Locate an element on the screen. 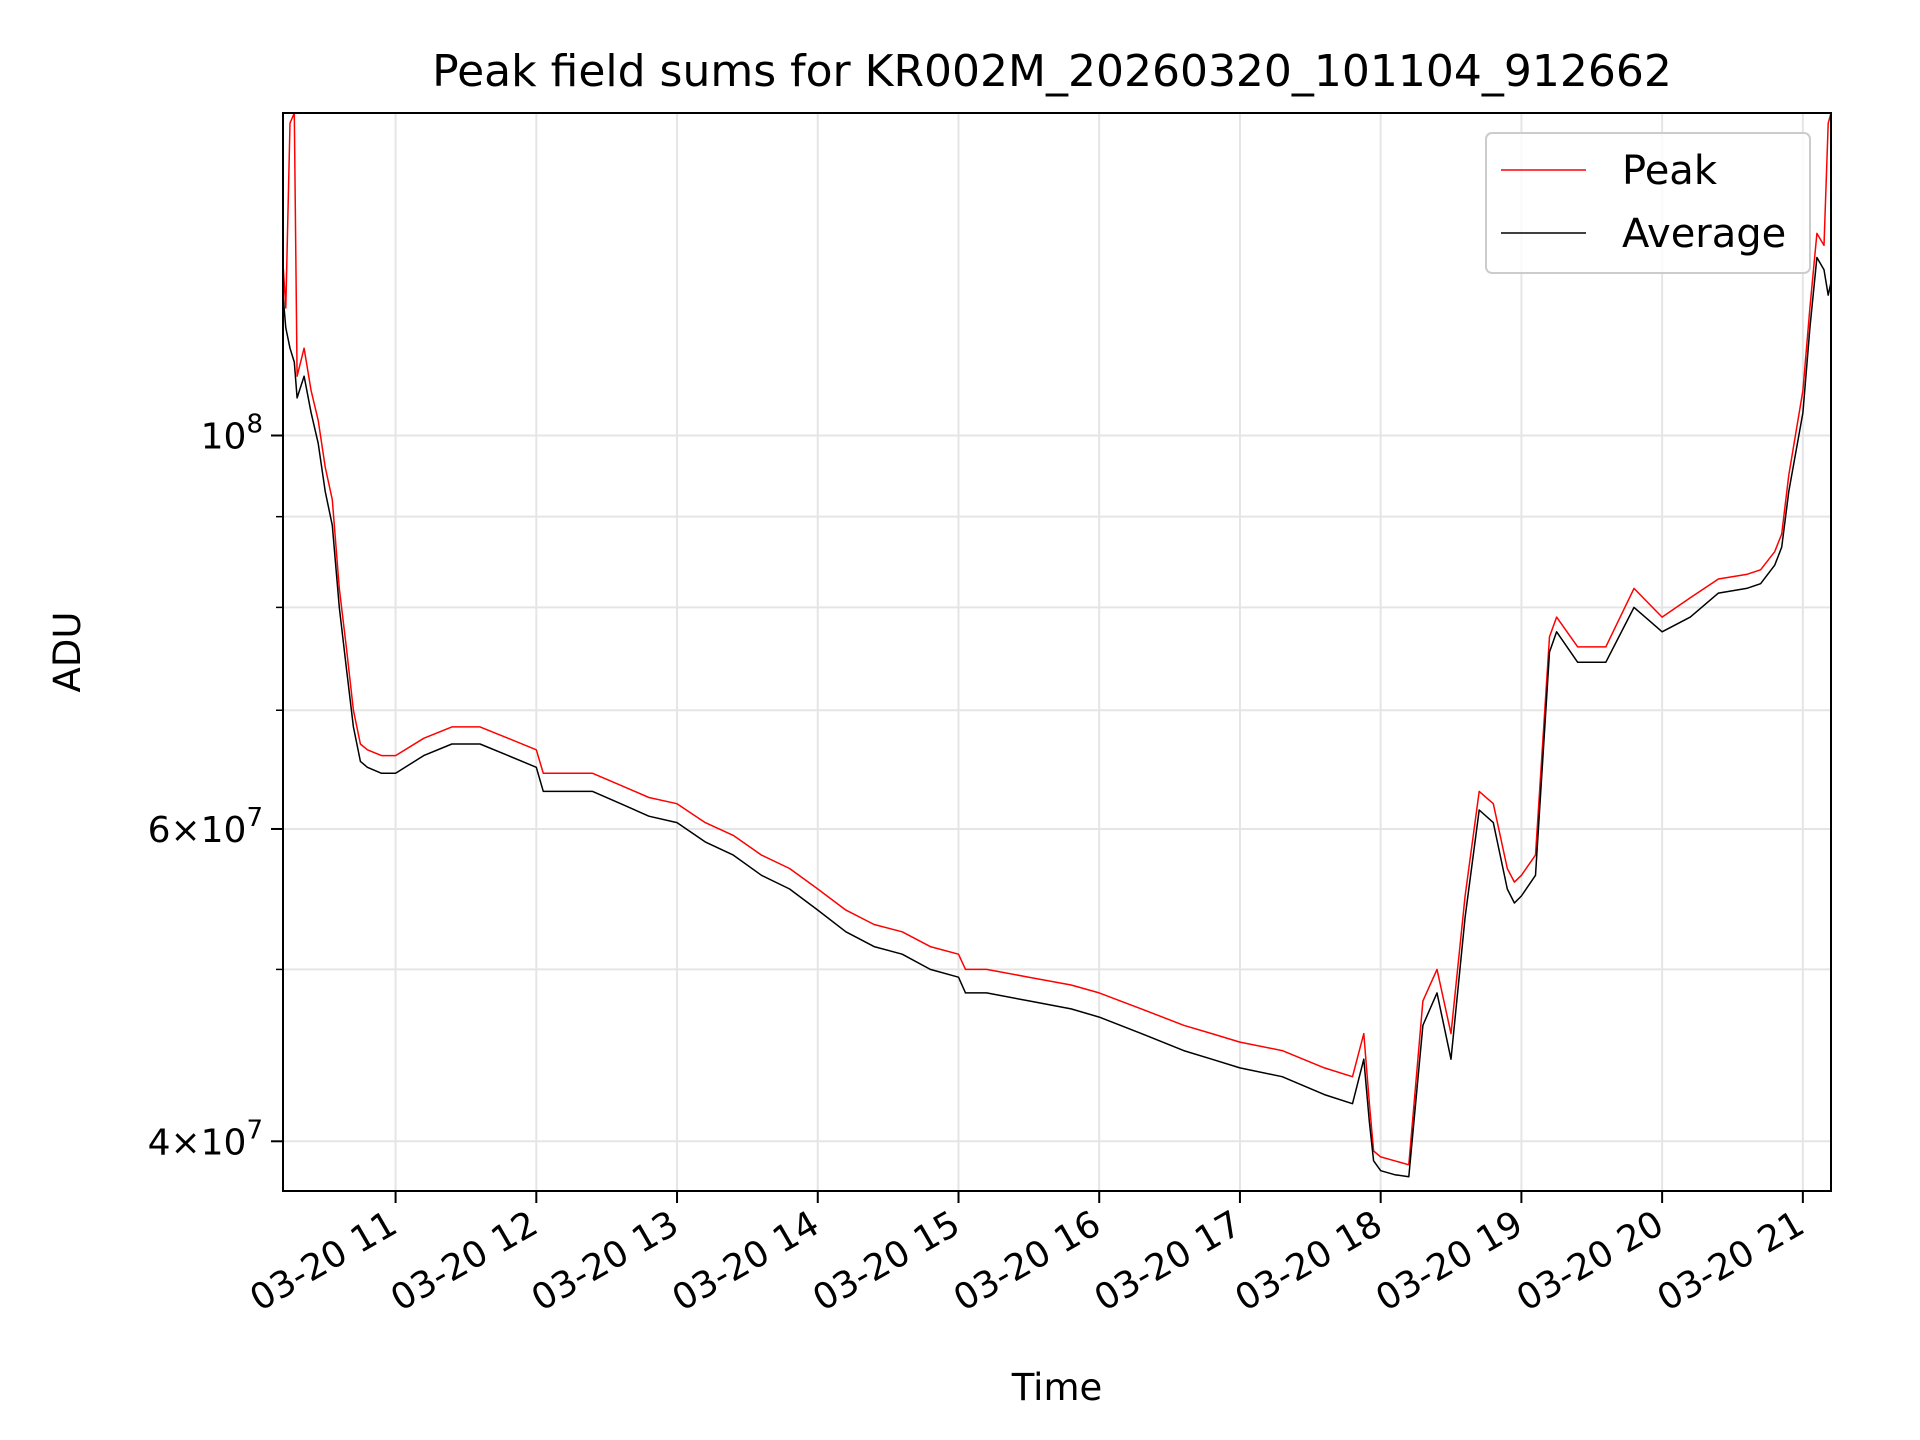 The image size is (1920, 1440). y-tick-mantissa: 4 is located at coordinates (159, 1142).